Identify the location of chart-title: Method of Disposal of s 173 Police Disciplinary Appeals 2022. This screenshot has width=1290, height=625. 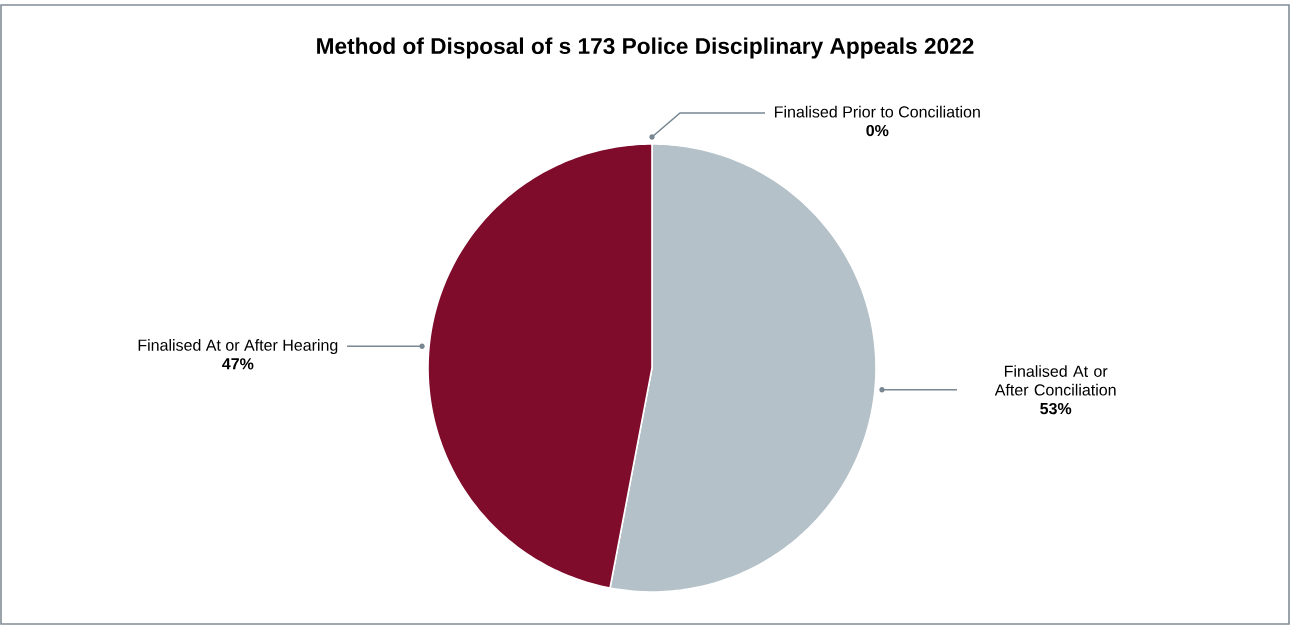
(645, 48).